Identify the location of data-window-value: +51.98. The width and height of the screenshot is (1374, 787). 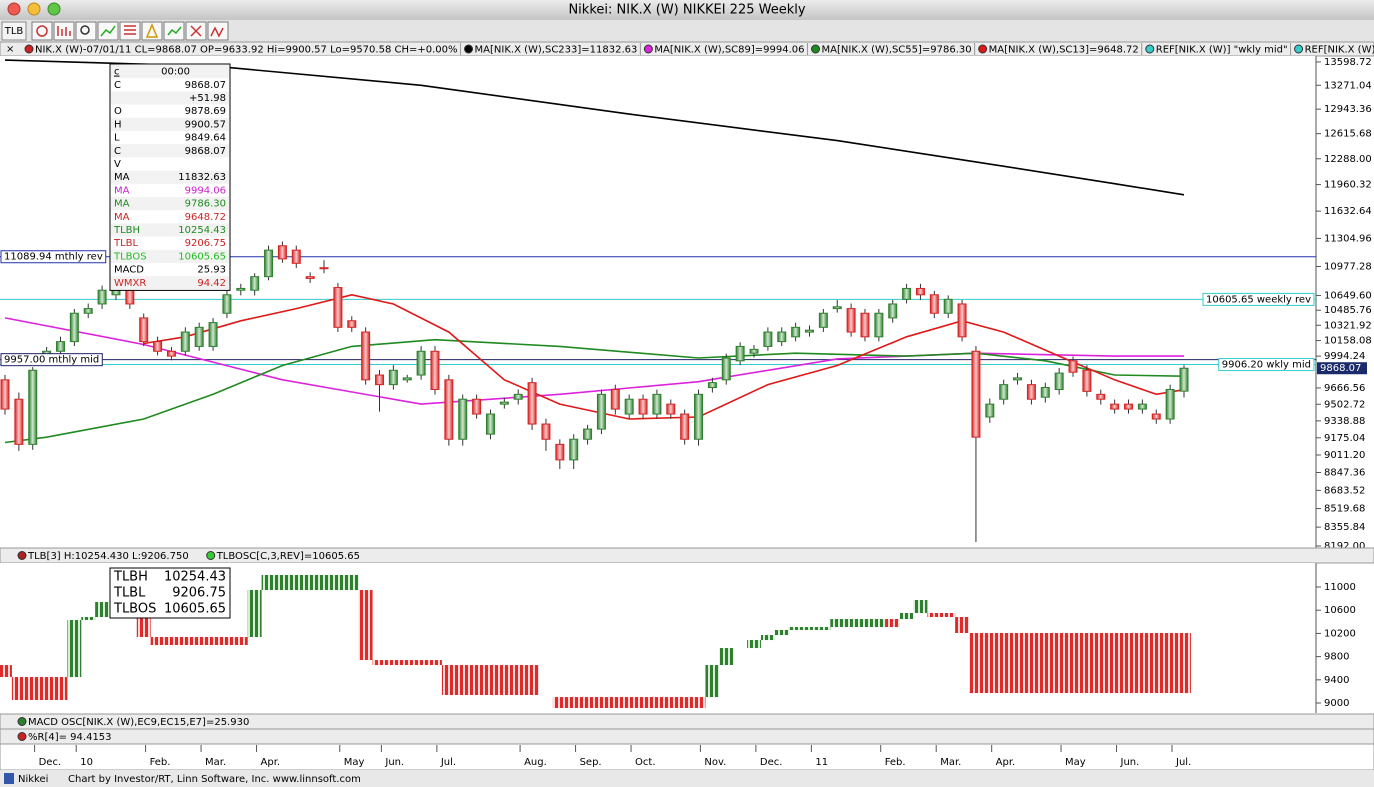
(207, 98).